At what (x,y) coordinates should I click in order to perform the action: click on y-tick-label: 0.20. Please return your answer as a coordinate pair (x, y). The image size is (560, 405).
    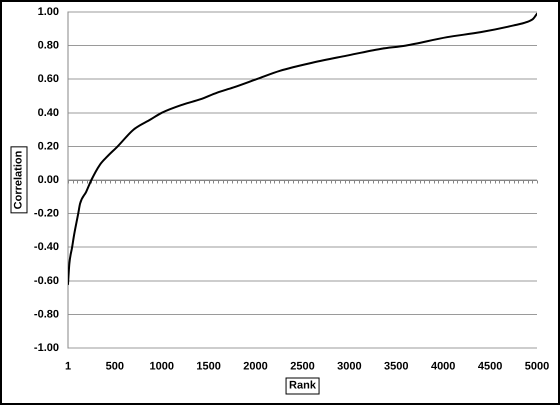
    Looking at the image, I should click on (48, 146).